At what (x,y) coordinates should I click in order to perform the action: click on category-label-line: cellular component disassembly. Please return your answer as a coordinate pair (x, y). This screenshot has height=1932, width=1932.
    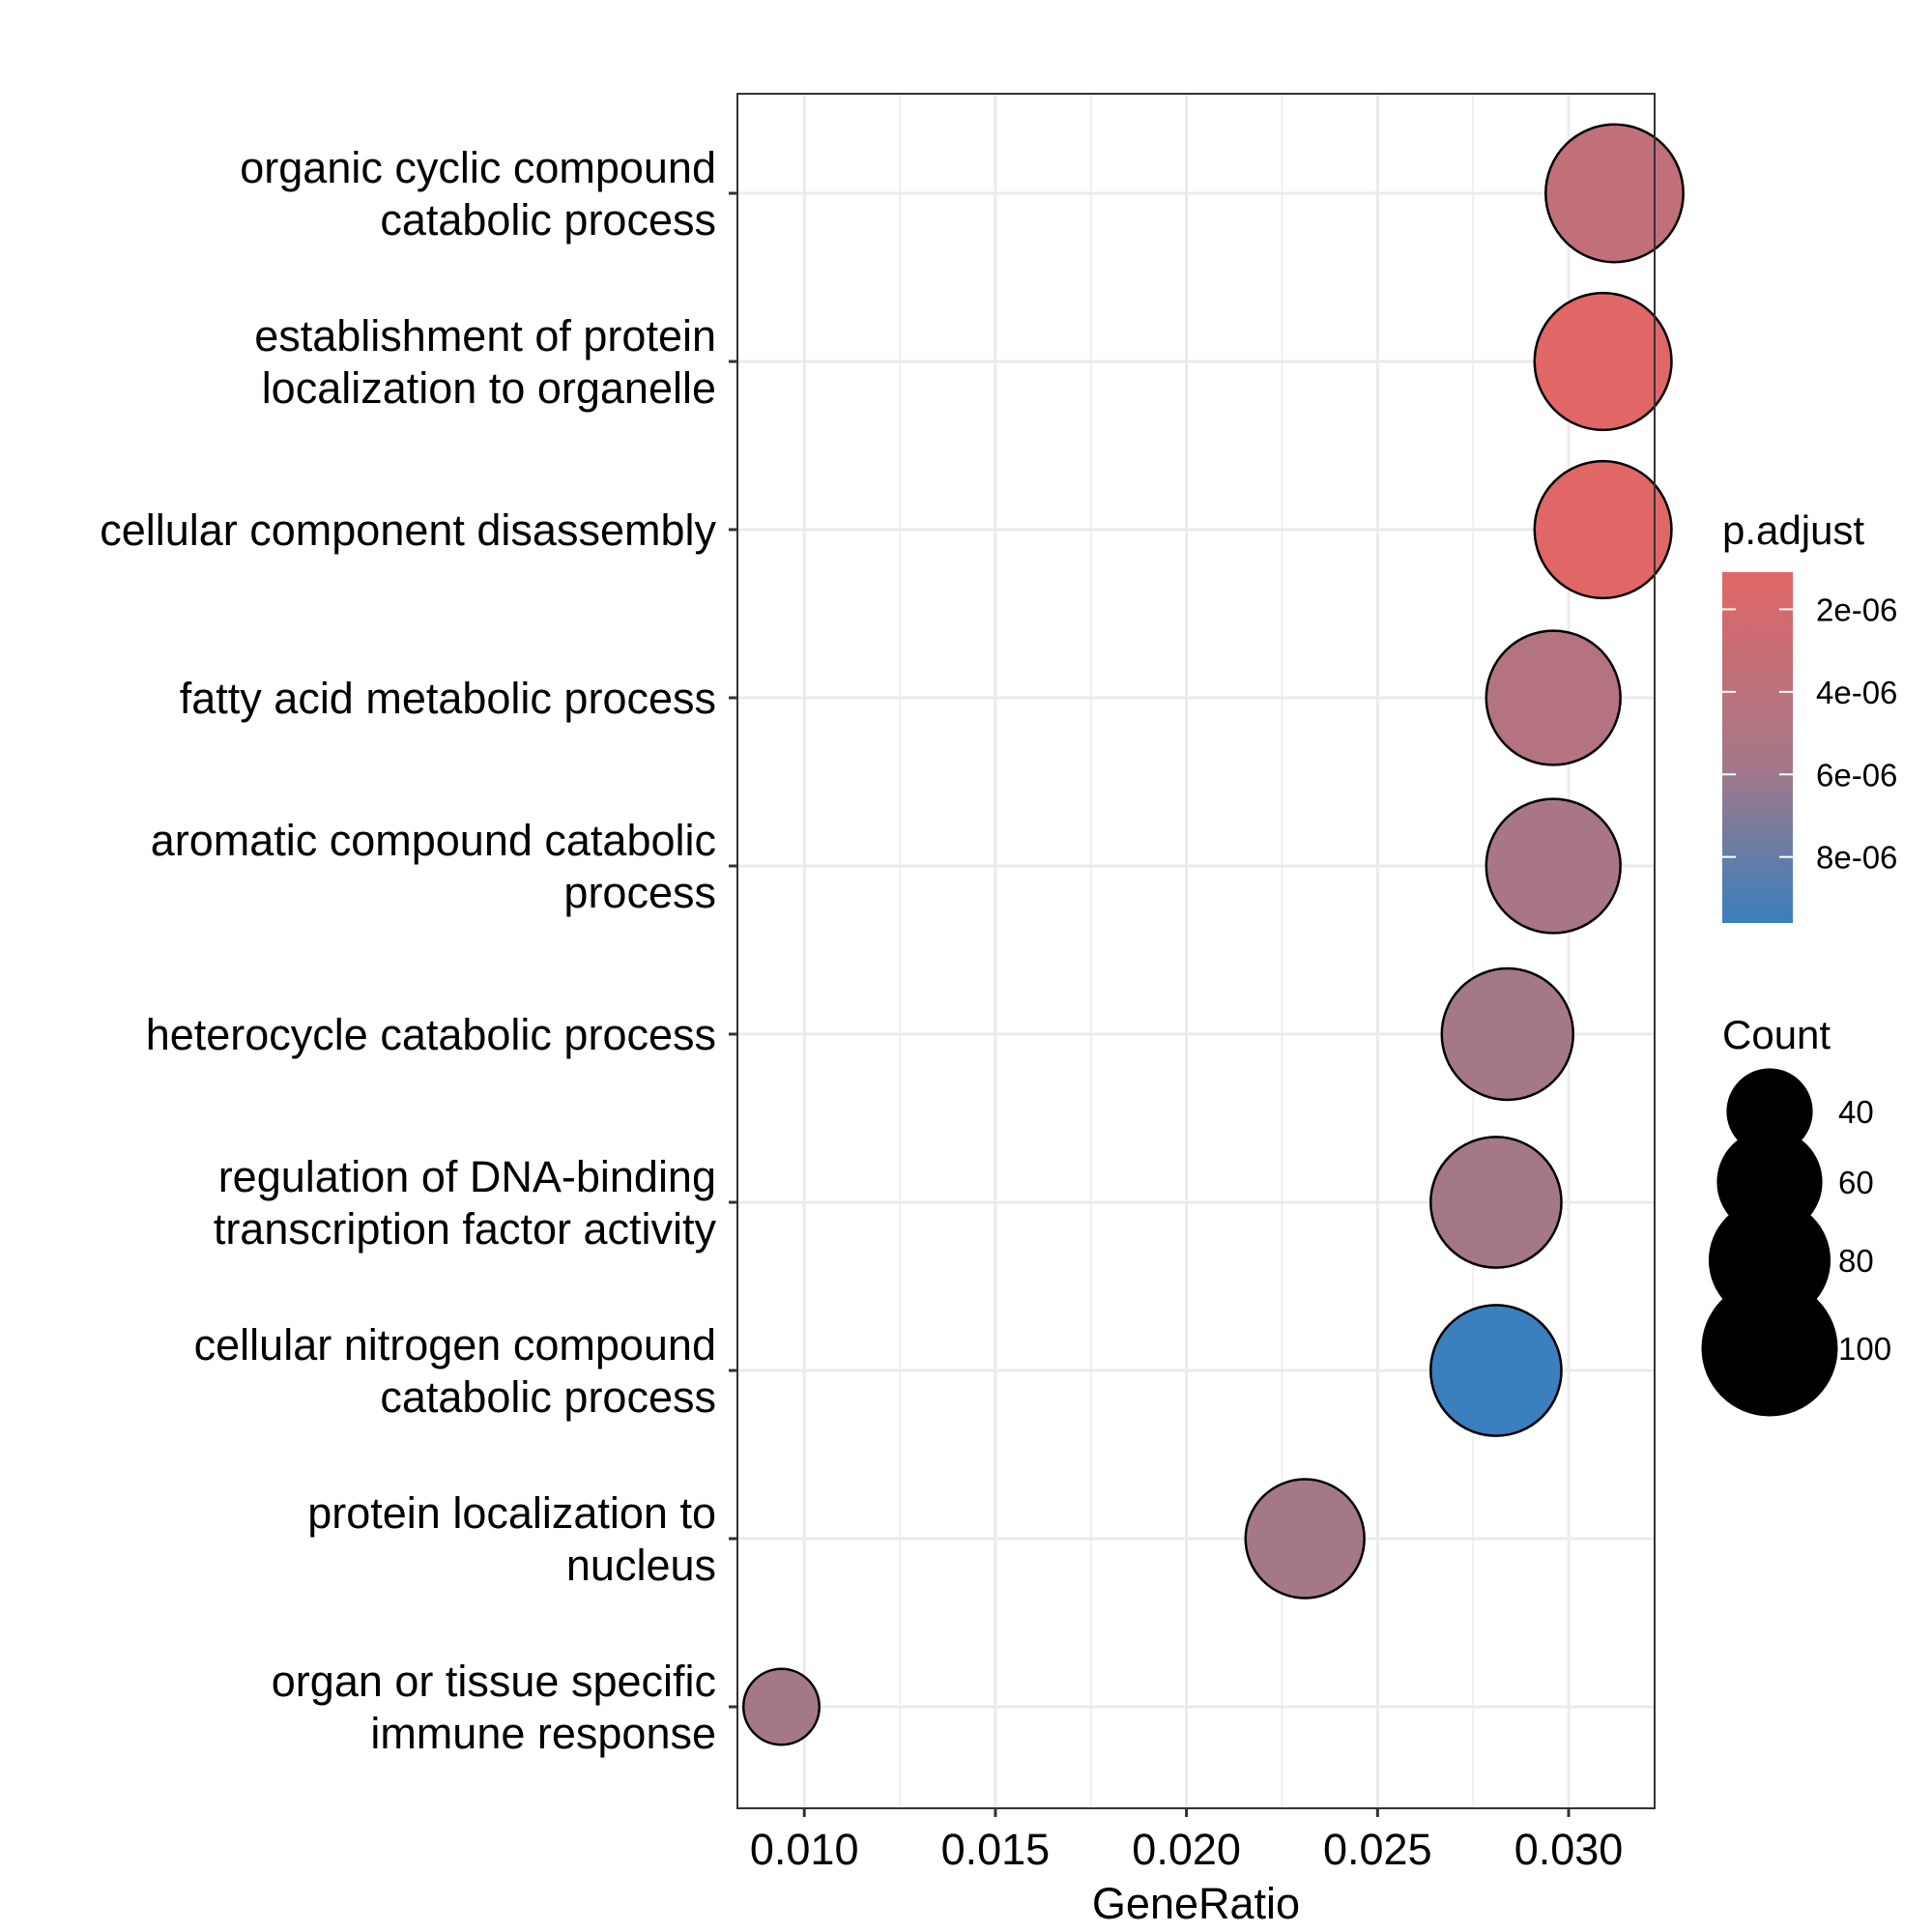
    Looking at the image, I should click on (408, 530).